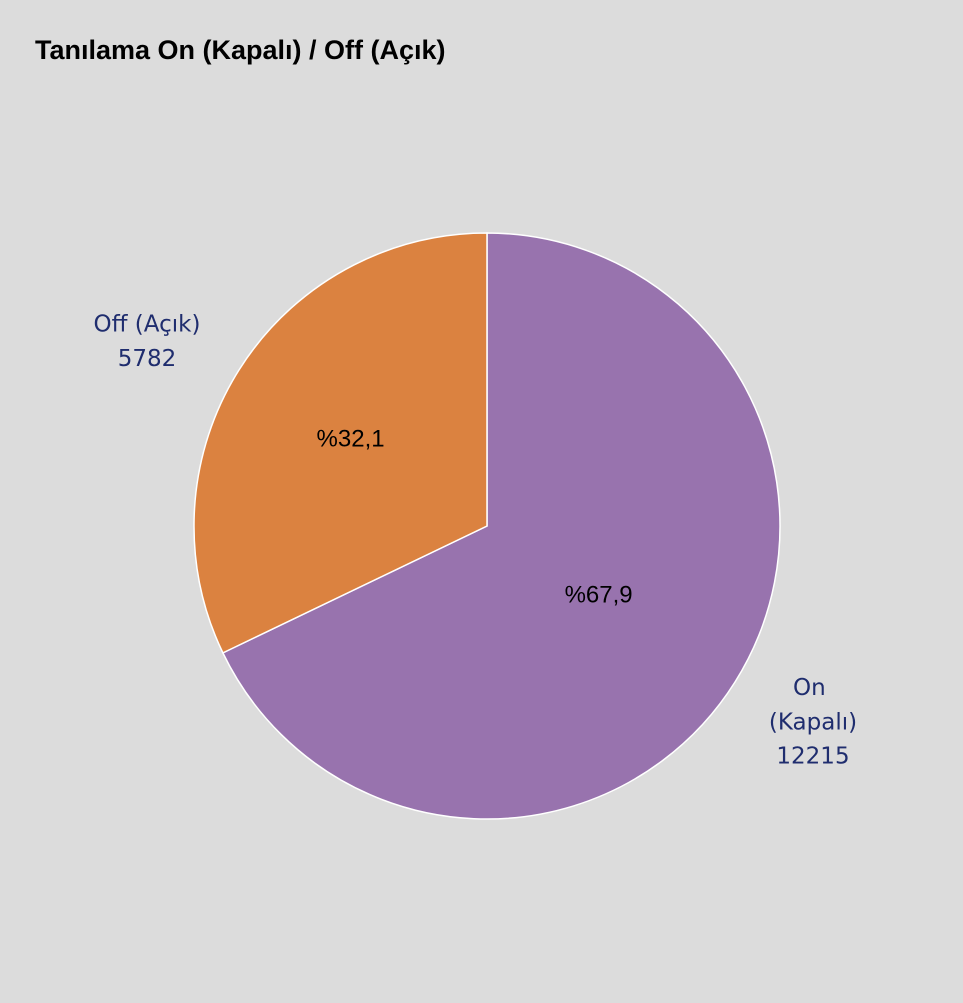 The image size is (963, 1003). I want to click on percentage-label: %67,9, so click(599, 595).